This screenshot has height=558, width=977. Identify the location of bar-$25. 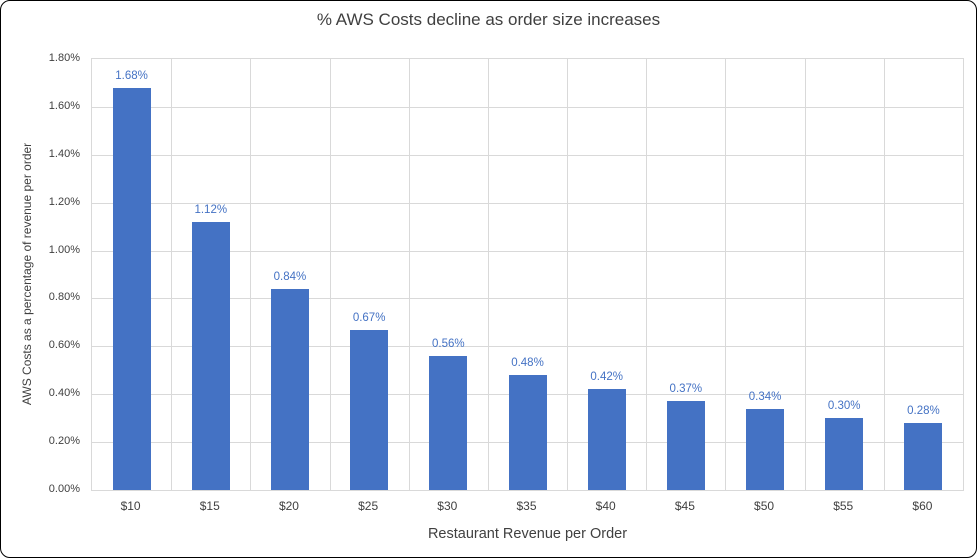
(369, 409).